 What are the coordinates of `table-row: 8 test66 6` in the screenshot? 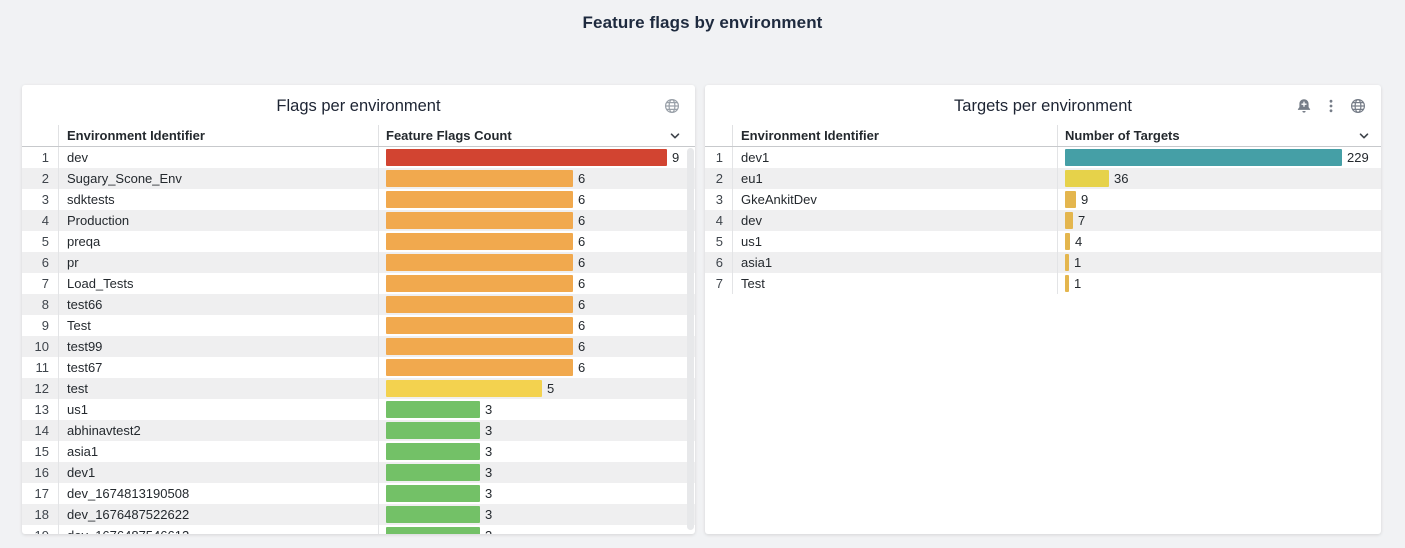 It's located at (358, 304).